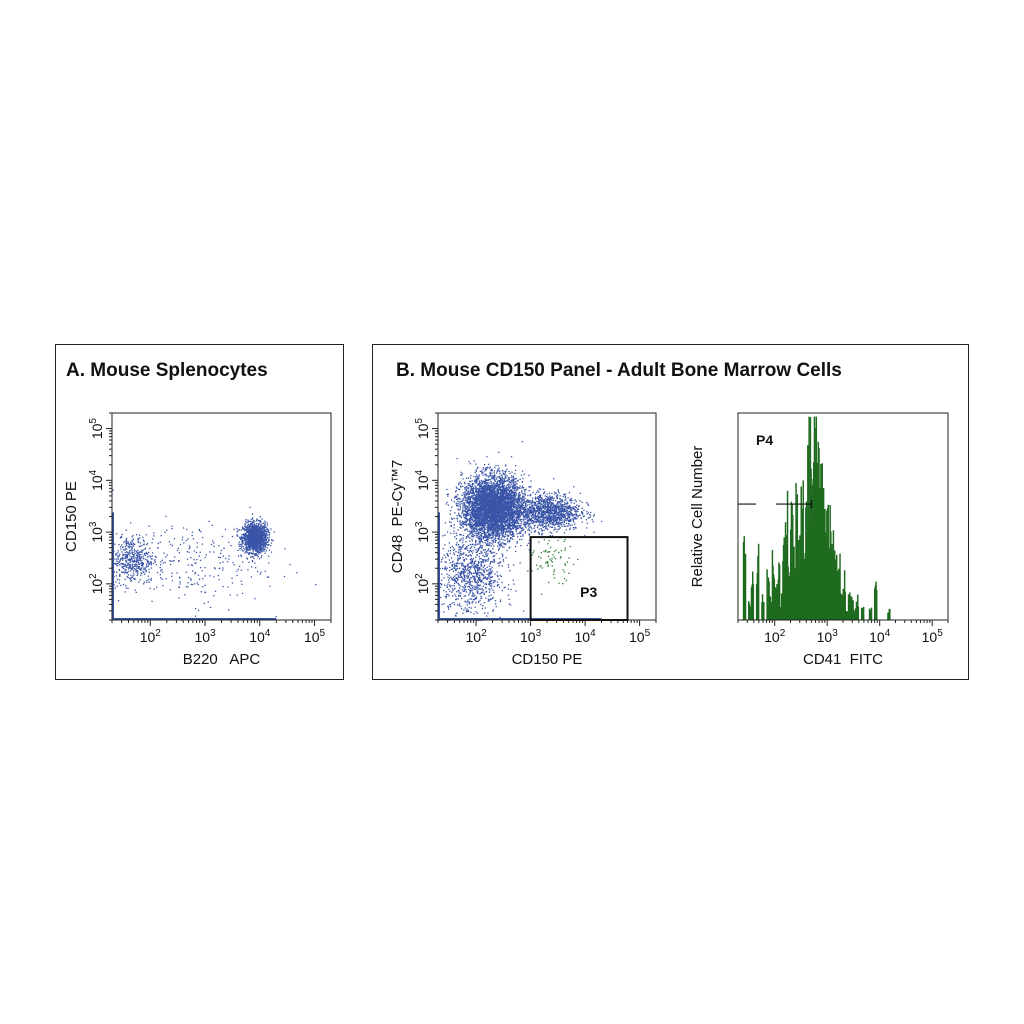  What do you see at coordinates (167, 370) in the screenshot?
I see `panel-a-title: A. Mouse Splenocytes` at bounding box center [167, 370].